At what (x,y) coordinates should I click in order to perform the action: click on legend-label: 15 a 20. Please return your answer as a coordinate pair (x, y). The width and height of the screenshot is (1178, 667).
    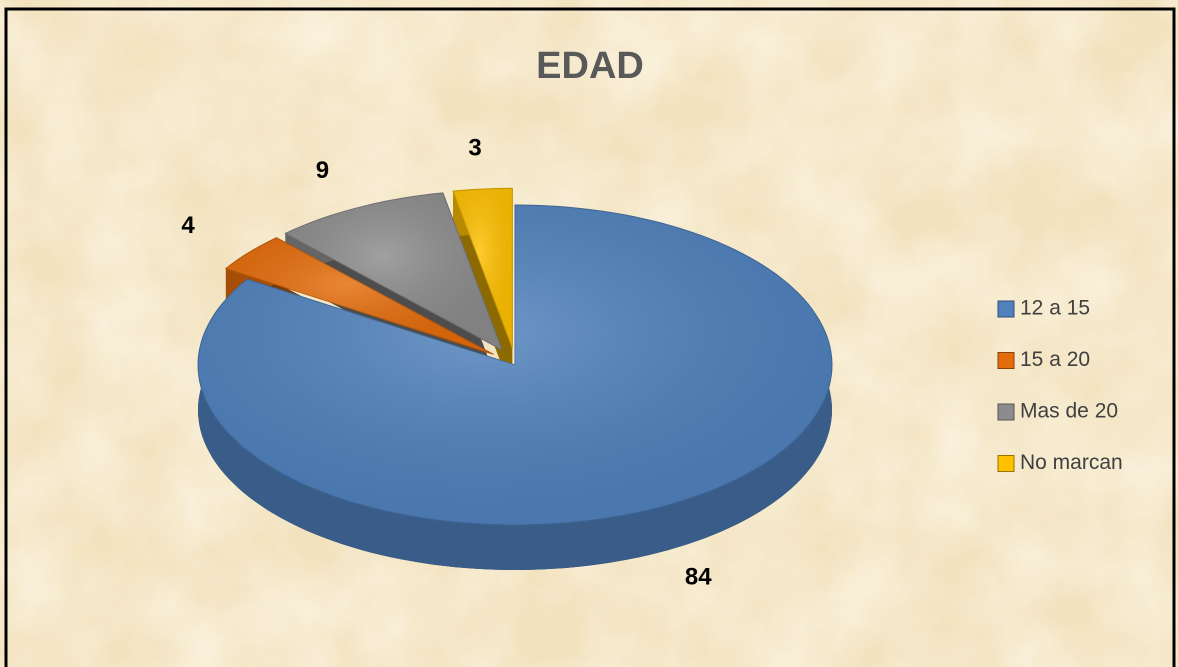
    Looking at the image, I should click on (1055, 359).